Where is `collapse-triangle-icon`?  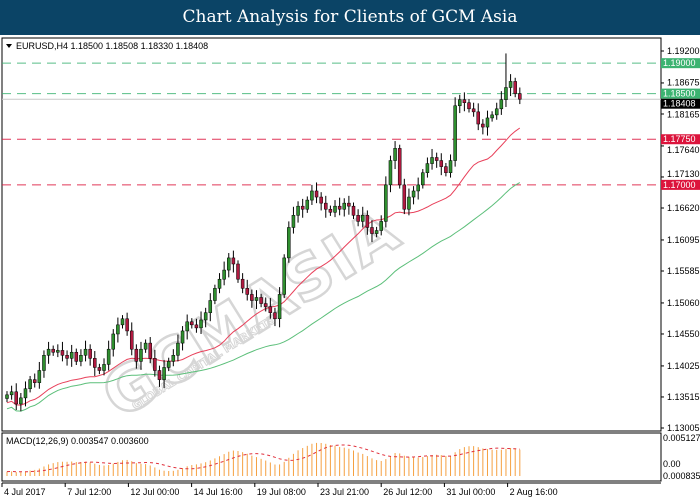
collapse-triangle-icon is located at coordinates (9, 46).